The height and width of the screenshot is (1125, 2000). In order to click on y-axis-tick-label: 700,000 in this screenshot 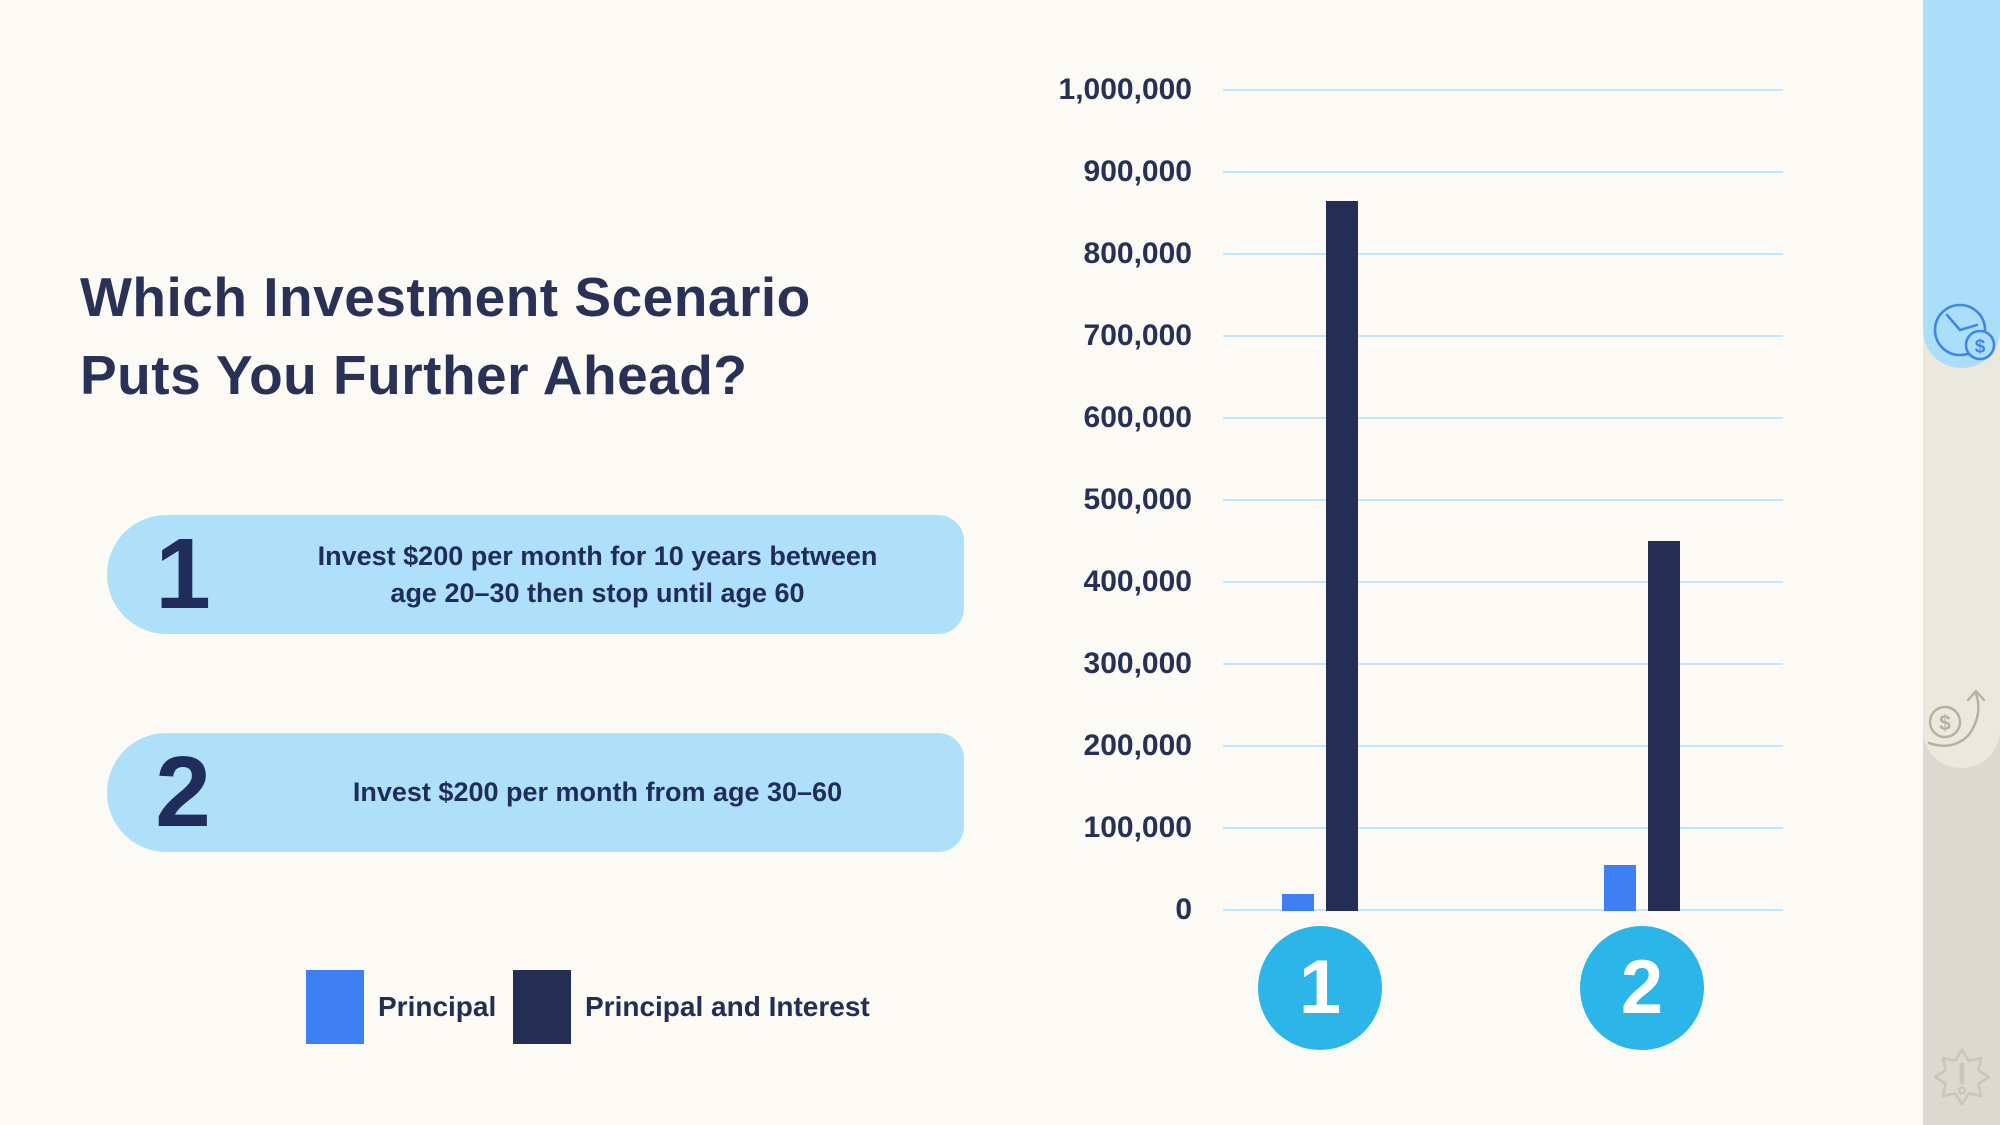, I will do `click(1137, 335)`.